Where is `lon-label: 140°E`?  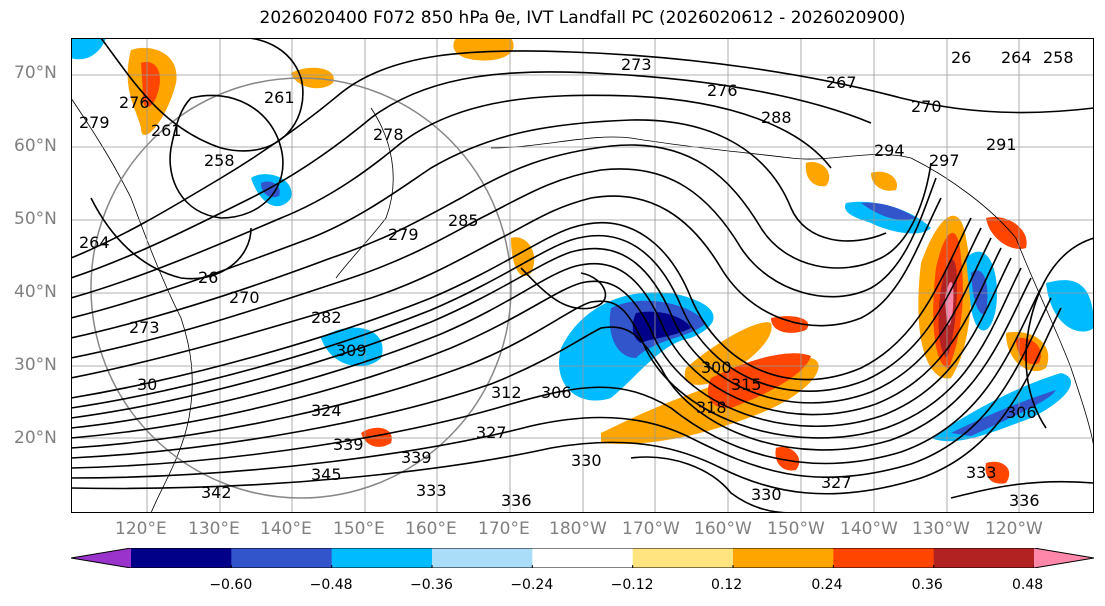 lon-label: 140°E is located at coordinates (286, 529).